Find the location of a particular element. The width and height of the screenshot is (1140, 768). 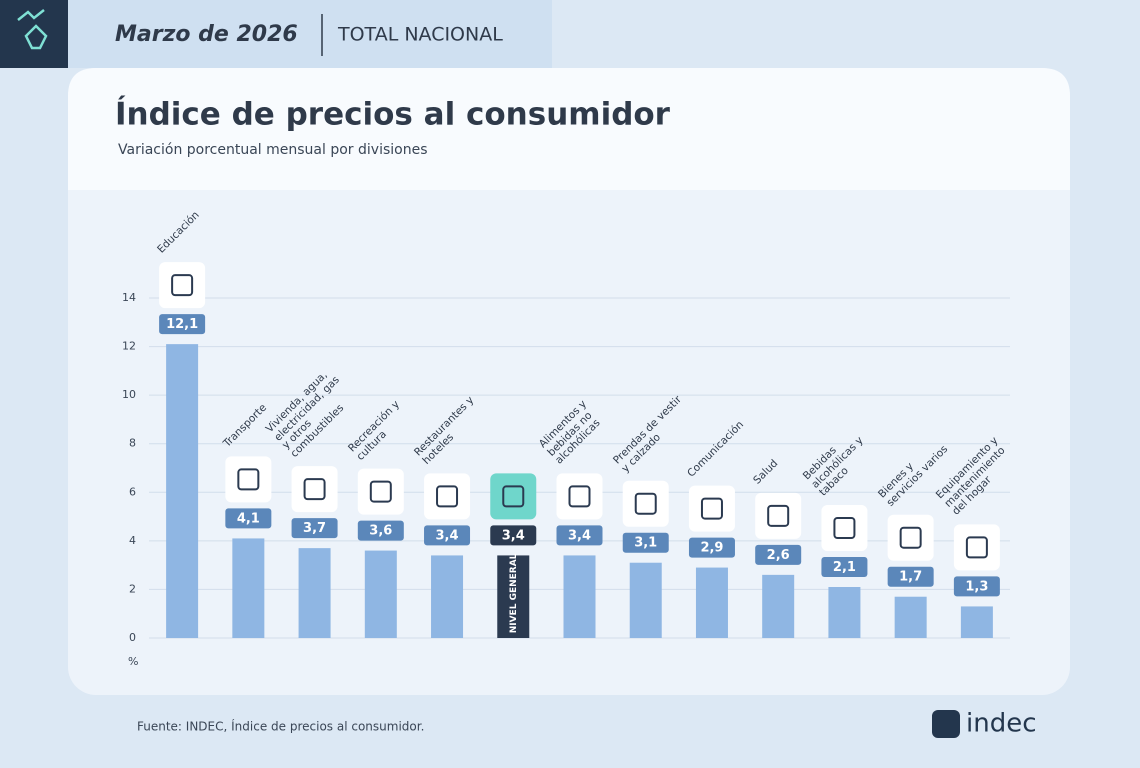

period: Marzo de 2026 is located at coordinates (206, 34).